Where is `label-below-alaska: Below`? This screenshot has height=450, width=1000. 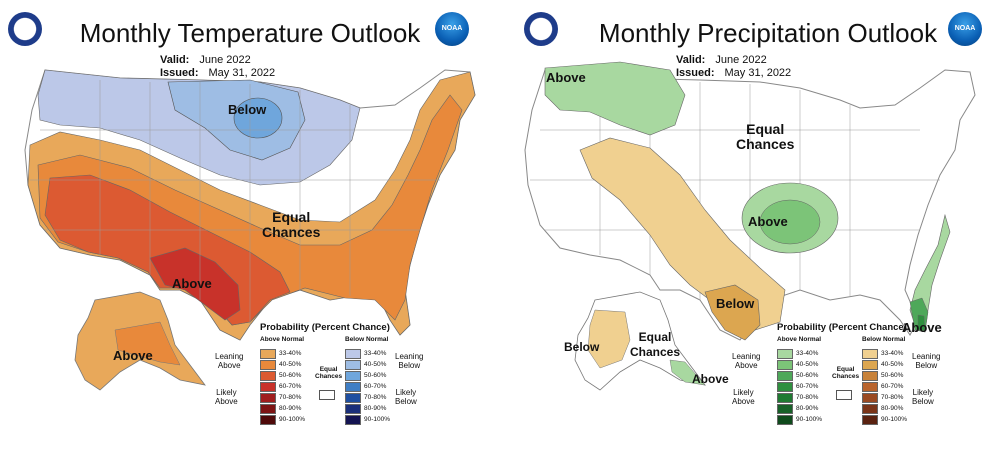 label-below-alaska: Below is located at coordinates (582, 347).